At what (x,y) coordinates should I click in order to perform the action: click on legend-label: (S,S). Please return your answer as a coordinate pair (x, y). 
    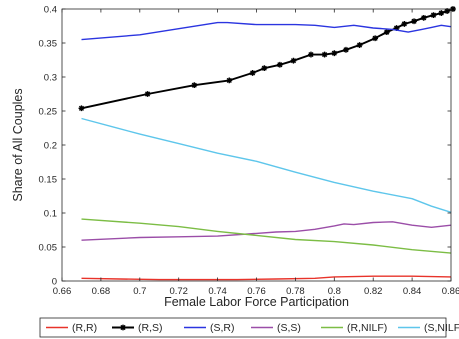
    Looking at the image, I should click on (289, 328).